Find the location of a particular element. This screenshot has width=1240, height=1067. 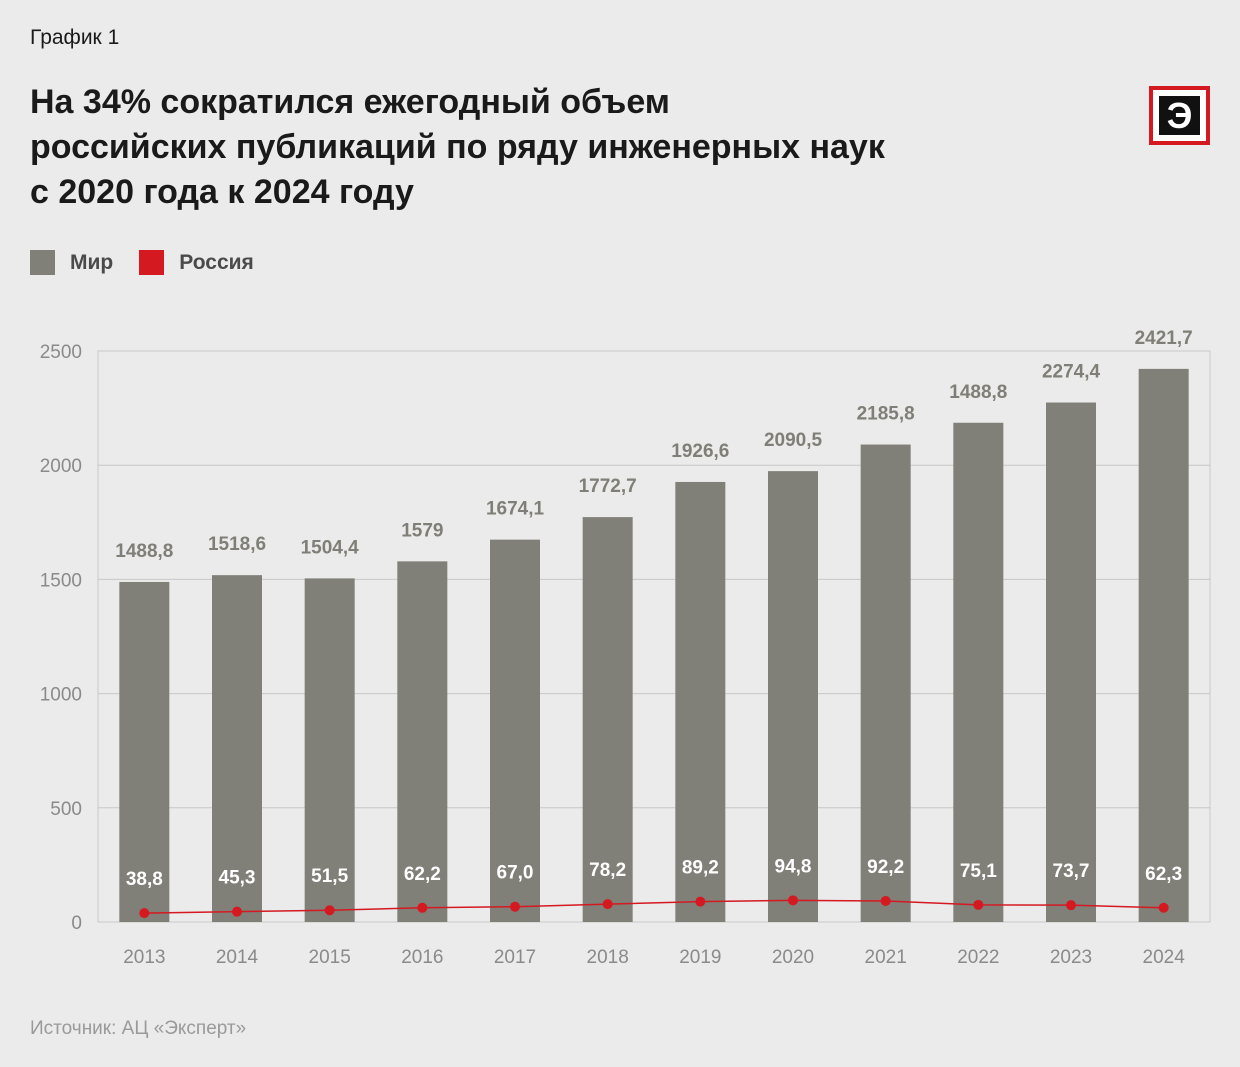

expert-logo-glyph: Э is located at coordinates (1179, 115).